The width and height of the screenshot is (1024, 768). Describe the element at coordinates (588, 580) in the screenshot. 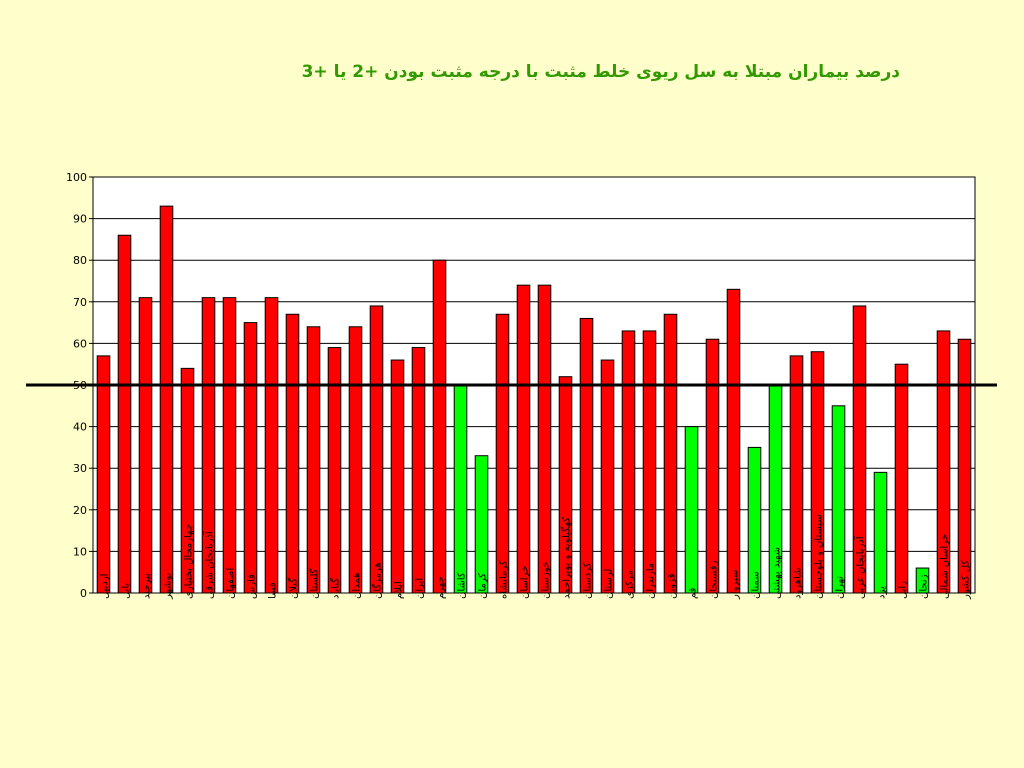

I see `x-tick-label: کردستان` at that location.